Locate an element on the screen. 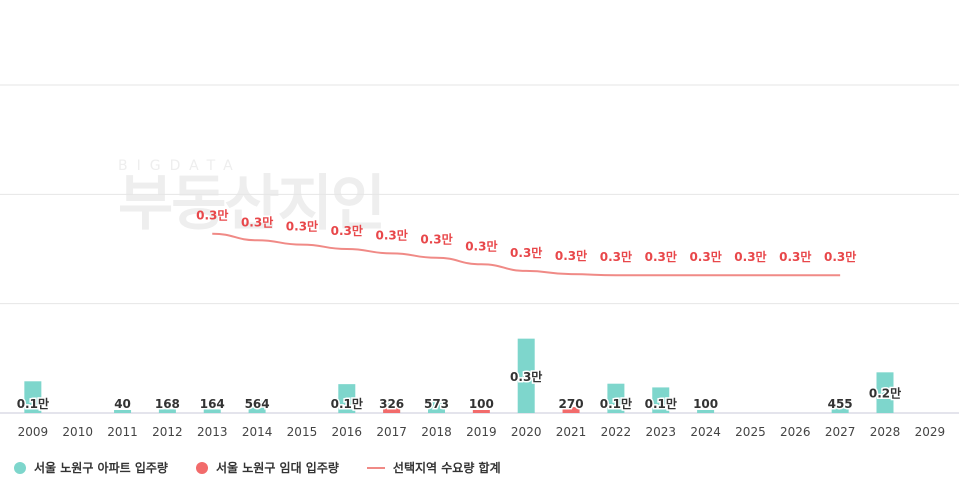 Image resolution: width=959 pixels, height=500 pixels. x-tick-label: 2026 is located at coordinates (795, 432).